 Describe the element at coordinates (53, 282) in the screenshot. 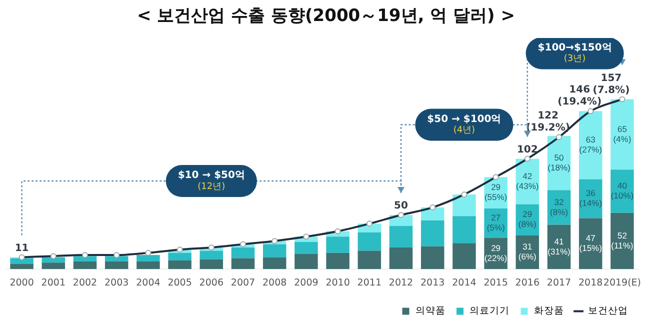

I see `x-tick-label: 2001` at that location.